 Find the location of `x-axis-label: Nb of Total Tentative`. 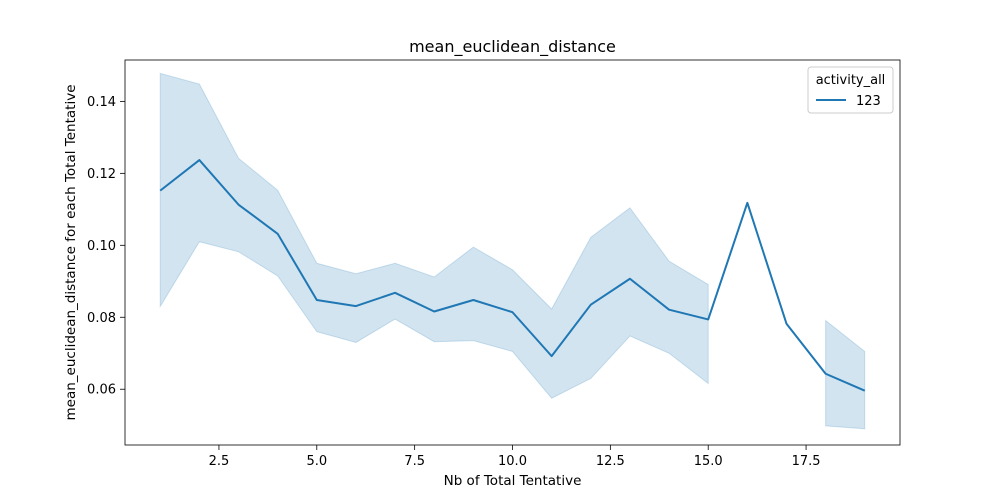

x-axis-label: Nb of Total Tentative is located at coordinates (513, 481).